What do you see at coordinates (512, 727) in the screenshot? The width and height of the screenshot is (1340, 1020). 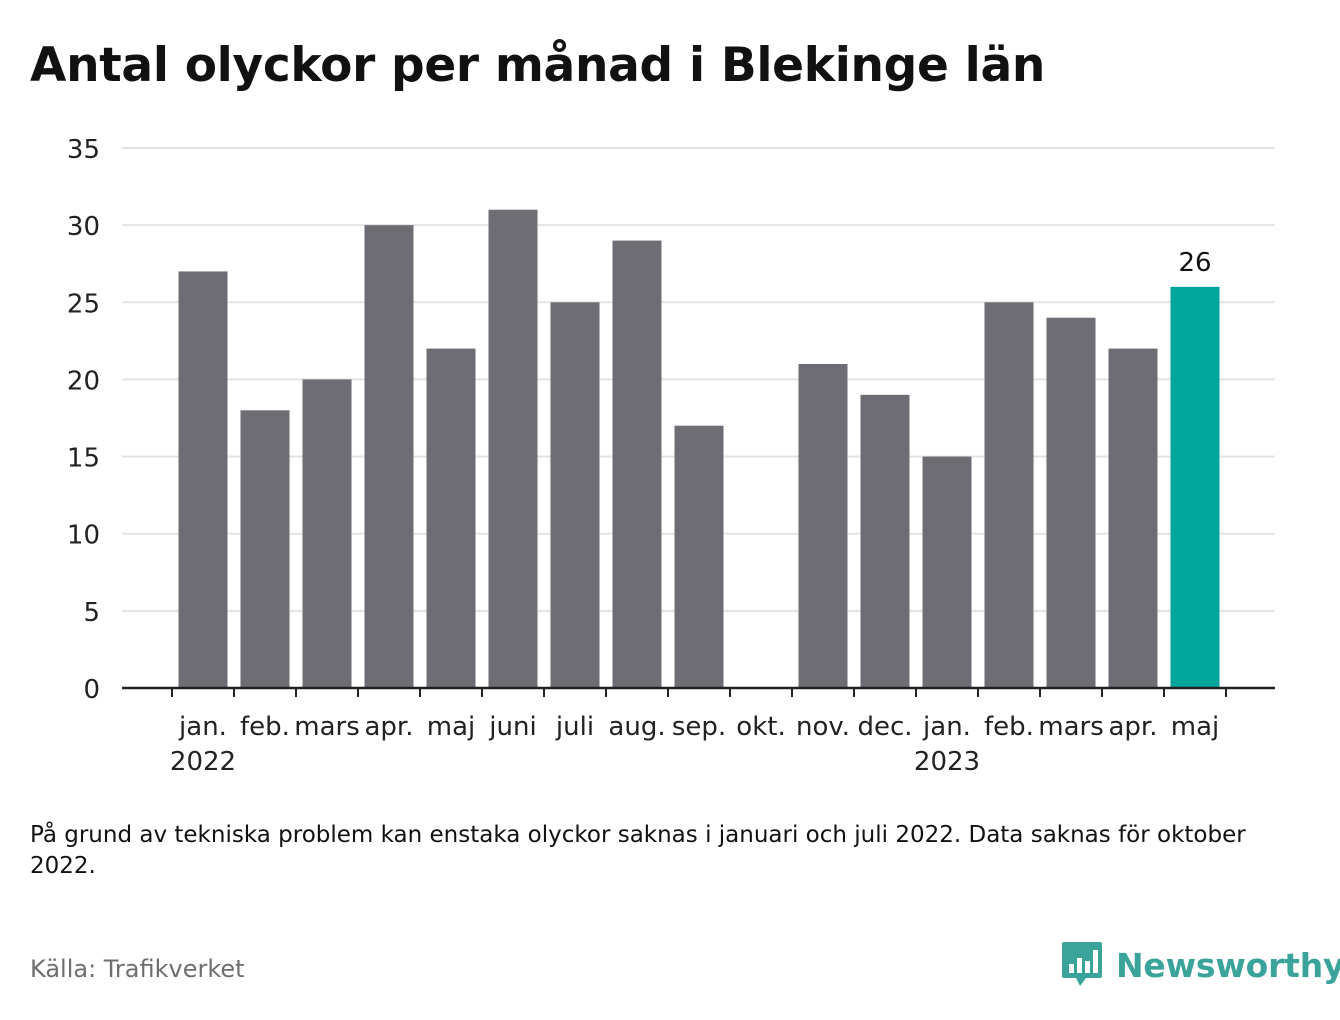 I see `x-tick-label: juni` at bounding box center [512, 727].